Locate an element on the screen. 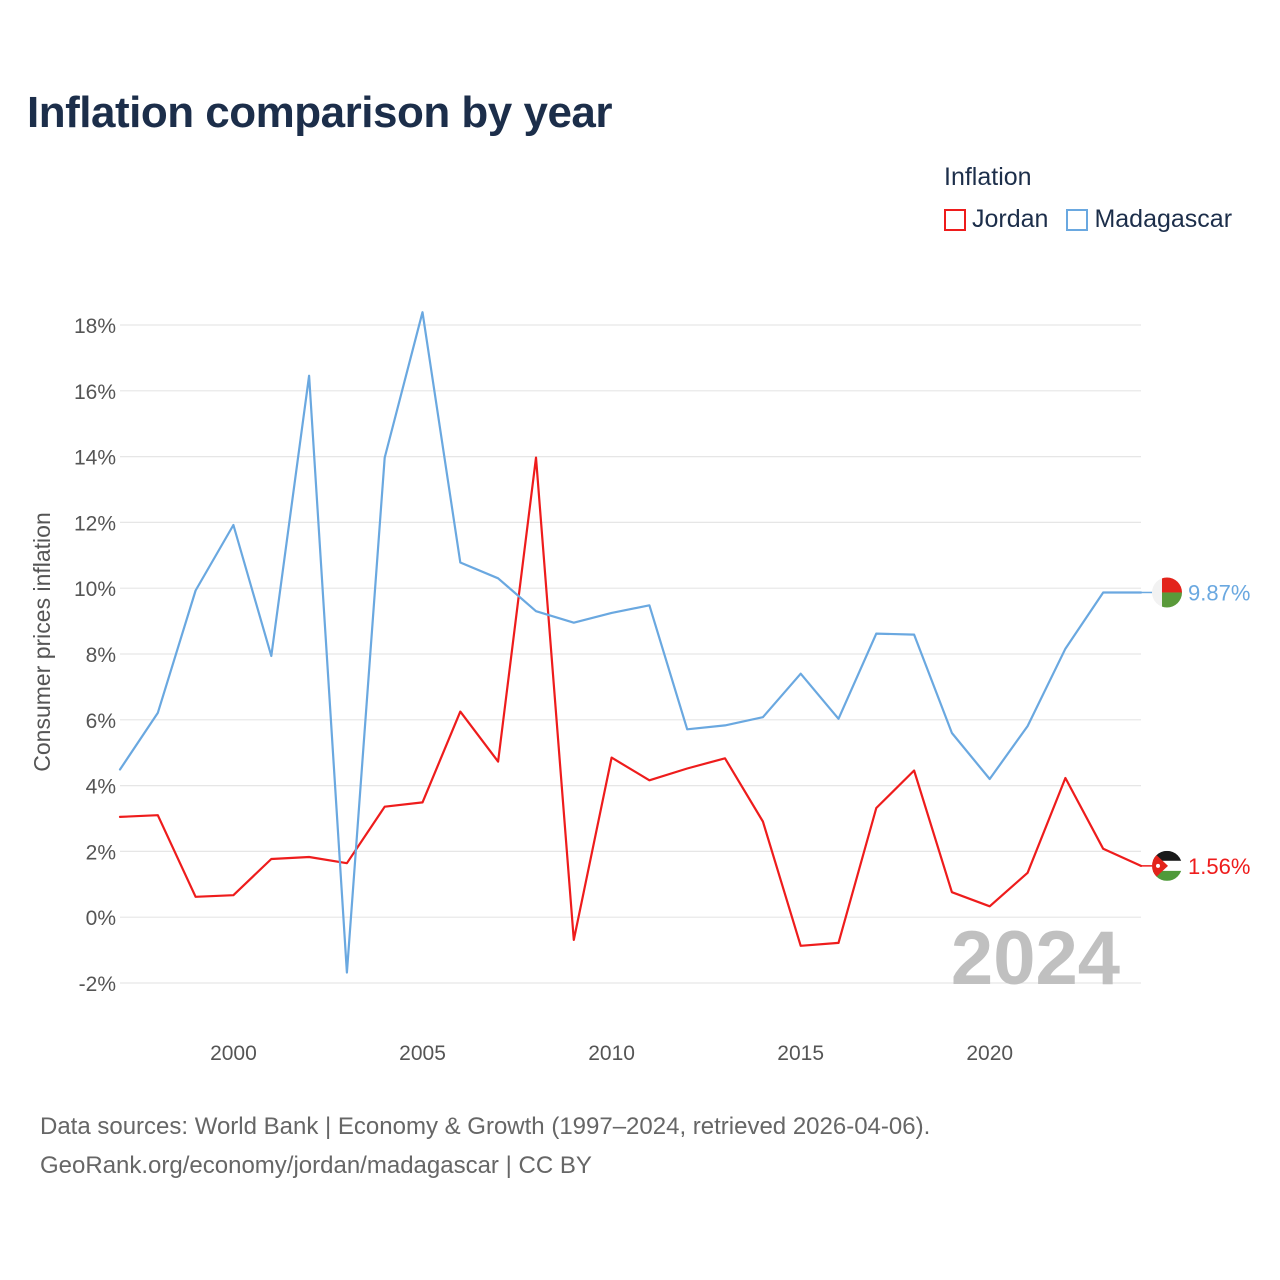 The image size is (1280, 1280). y-tick-label: 2% is located at coordinates (101, 852).